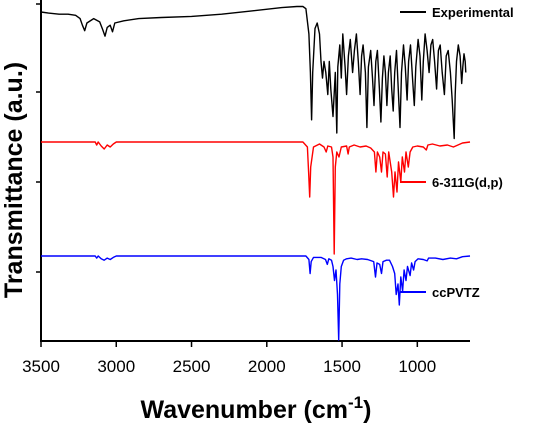 This screenshot has width=550, height=429. I want to click on x-axis-title-superscript: -1, so click(355, 402).